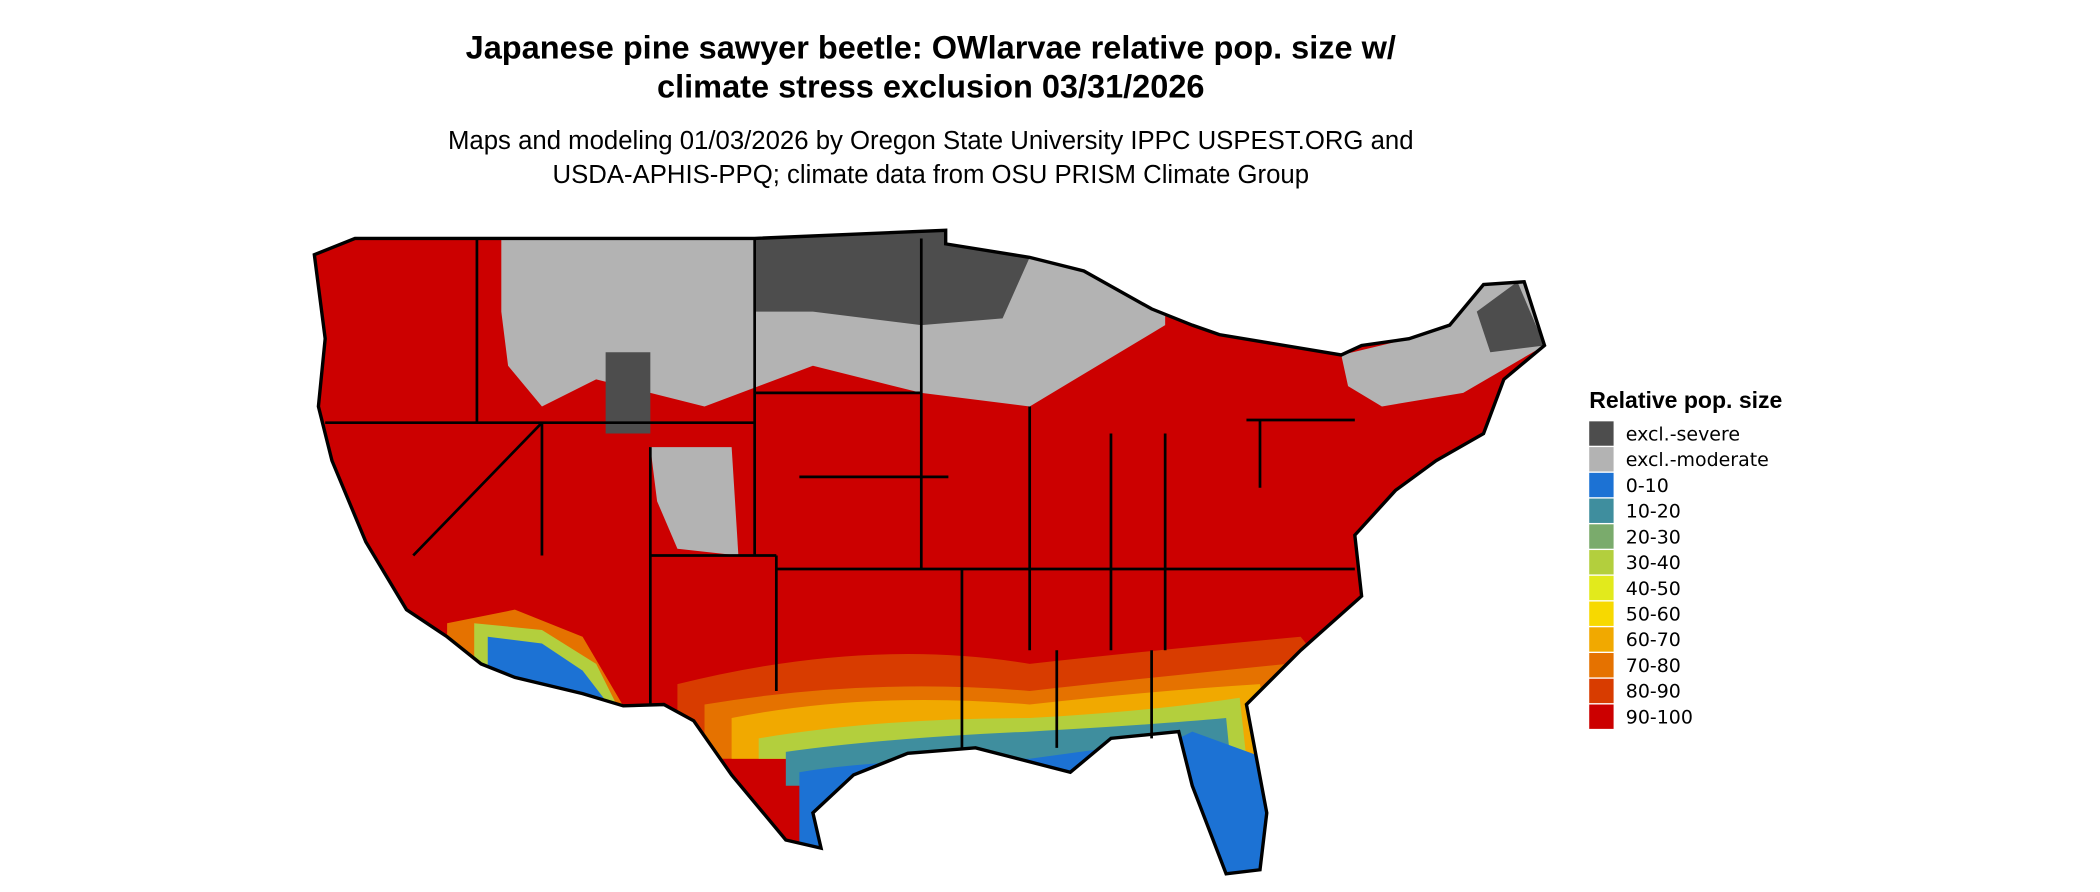 The width and height of the screenshot is (2100, 892). I want to click on legend-label: 40-50, so click(1653, 589).